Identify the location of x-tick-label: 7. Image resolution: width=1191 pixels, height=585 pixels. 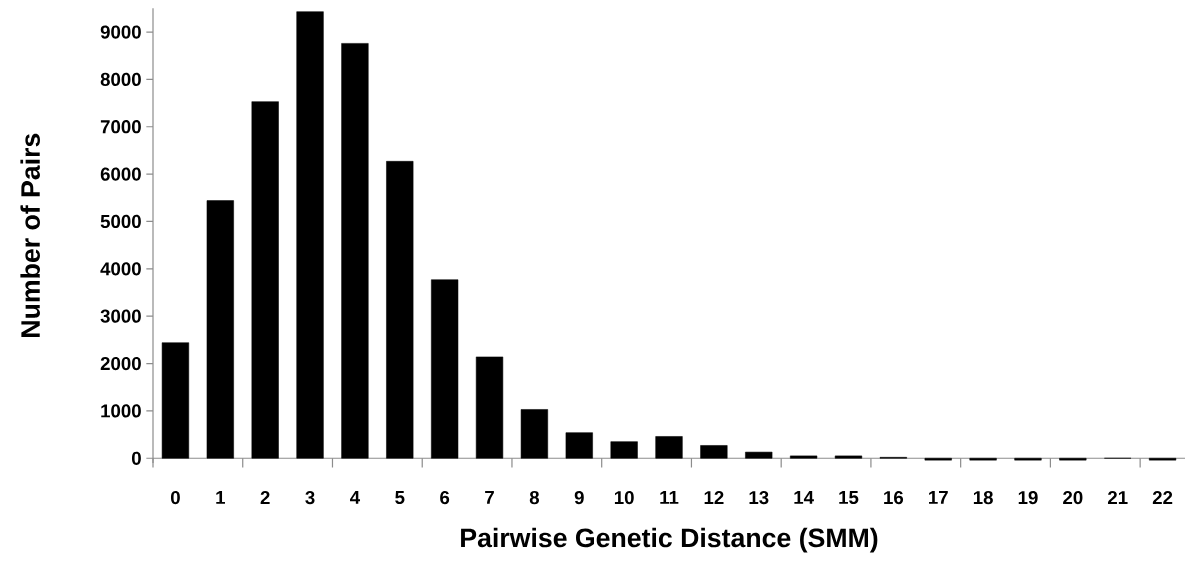
(489, 497).